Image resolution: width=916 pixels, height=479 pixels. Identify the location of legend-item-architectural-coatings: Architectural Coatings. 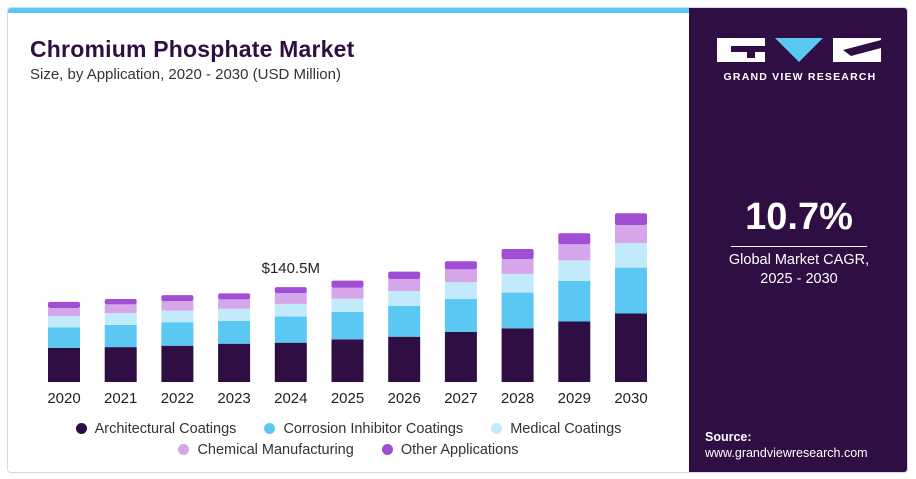
(156, 429).